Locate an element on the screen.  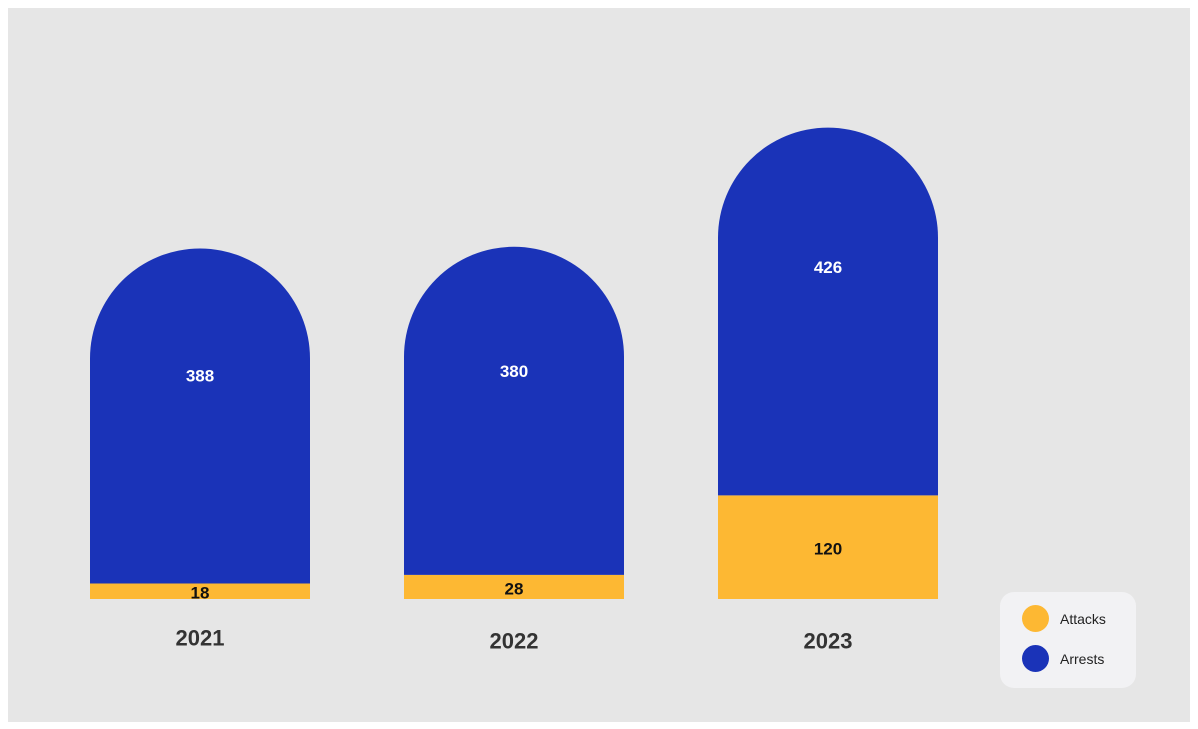
label-attacks-2021: 18 is located at coordinates (200, 593).